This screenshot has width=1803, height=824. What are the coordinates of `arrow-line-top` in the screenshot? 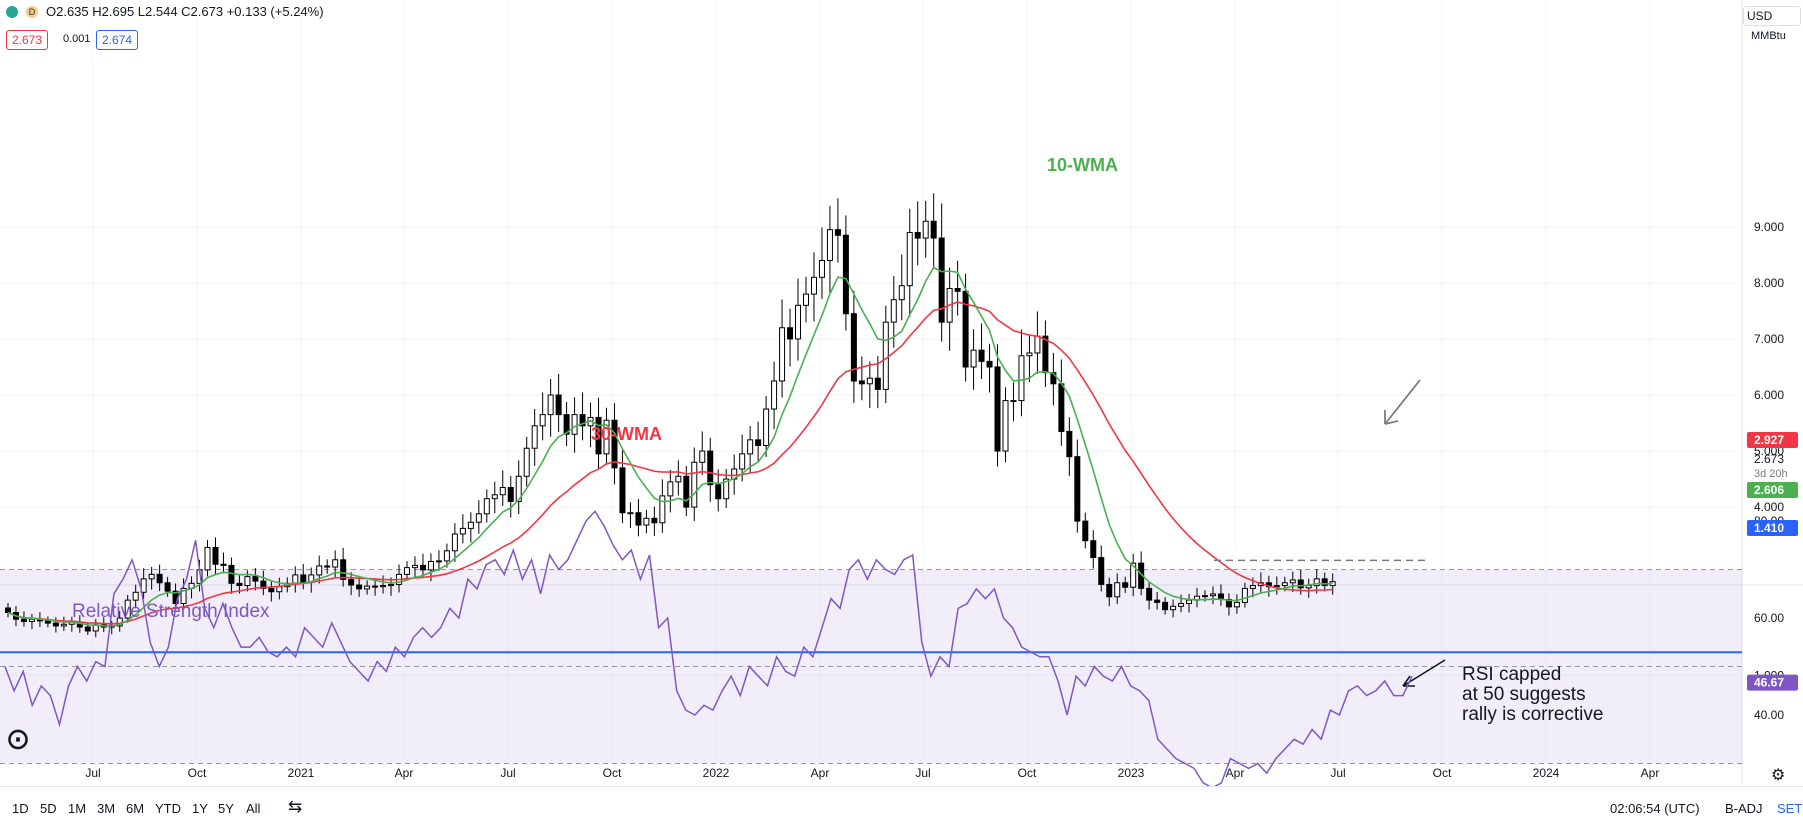 It's located at (1402, 402).